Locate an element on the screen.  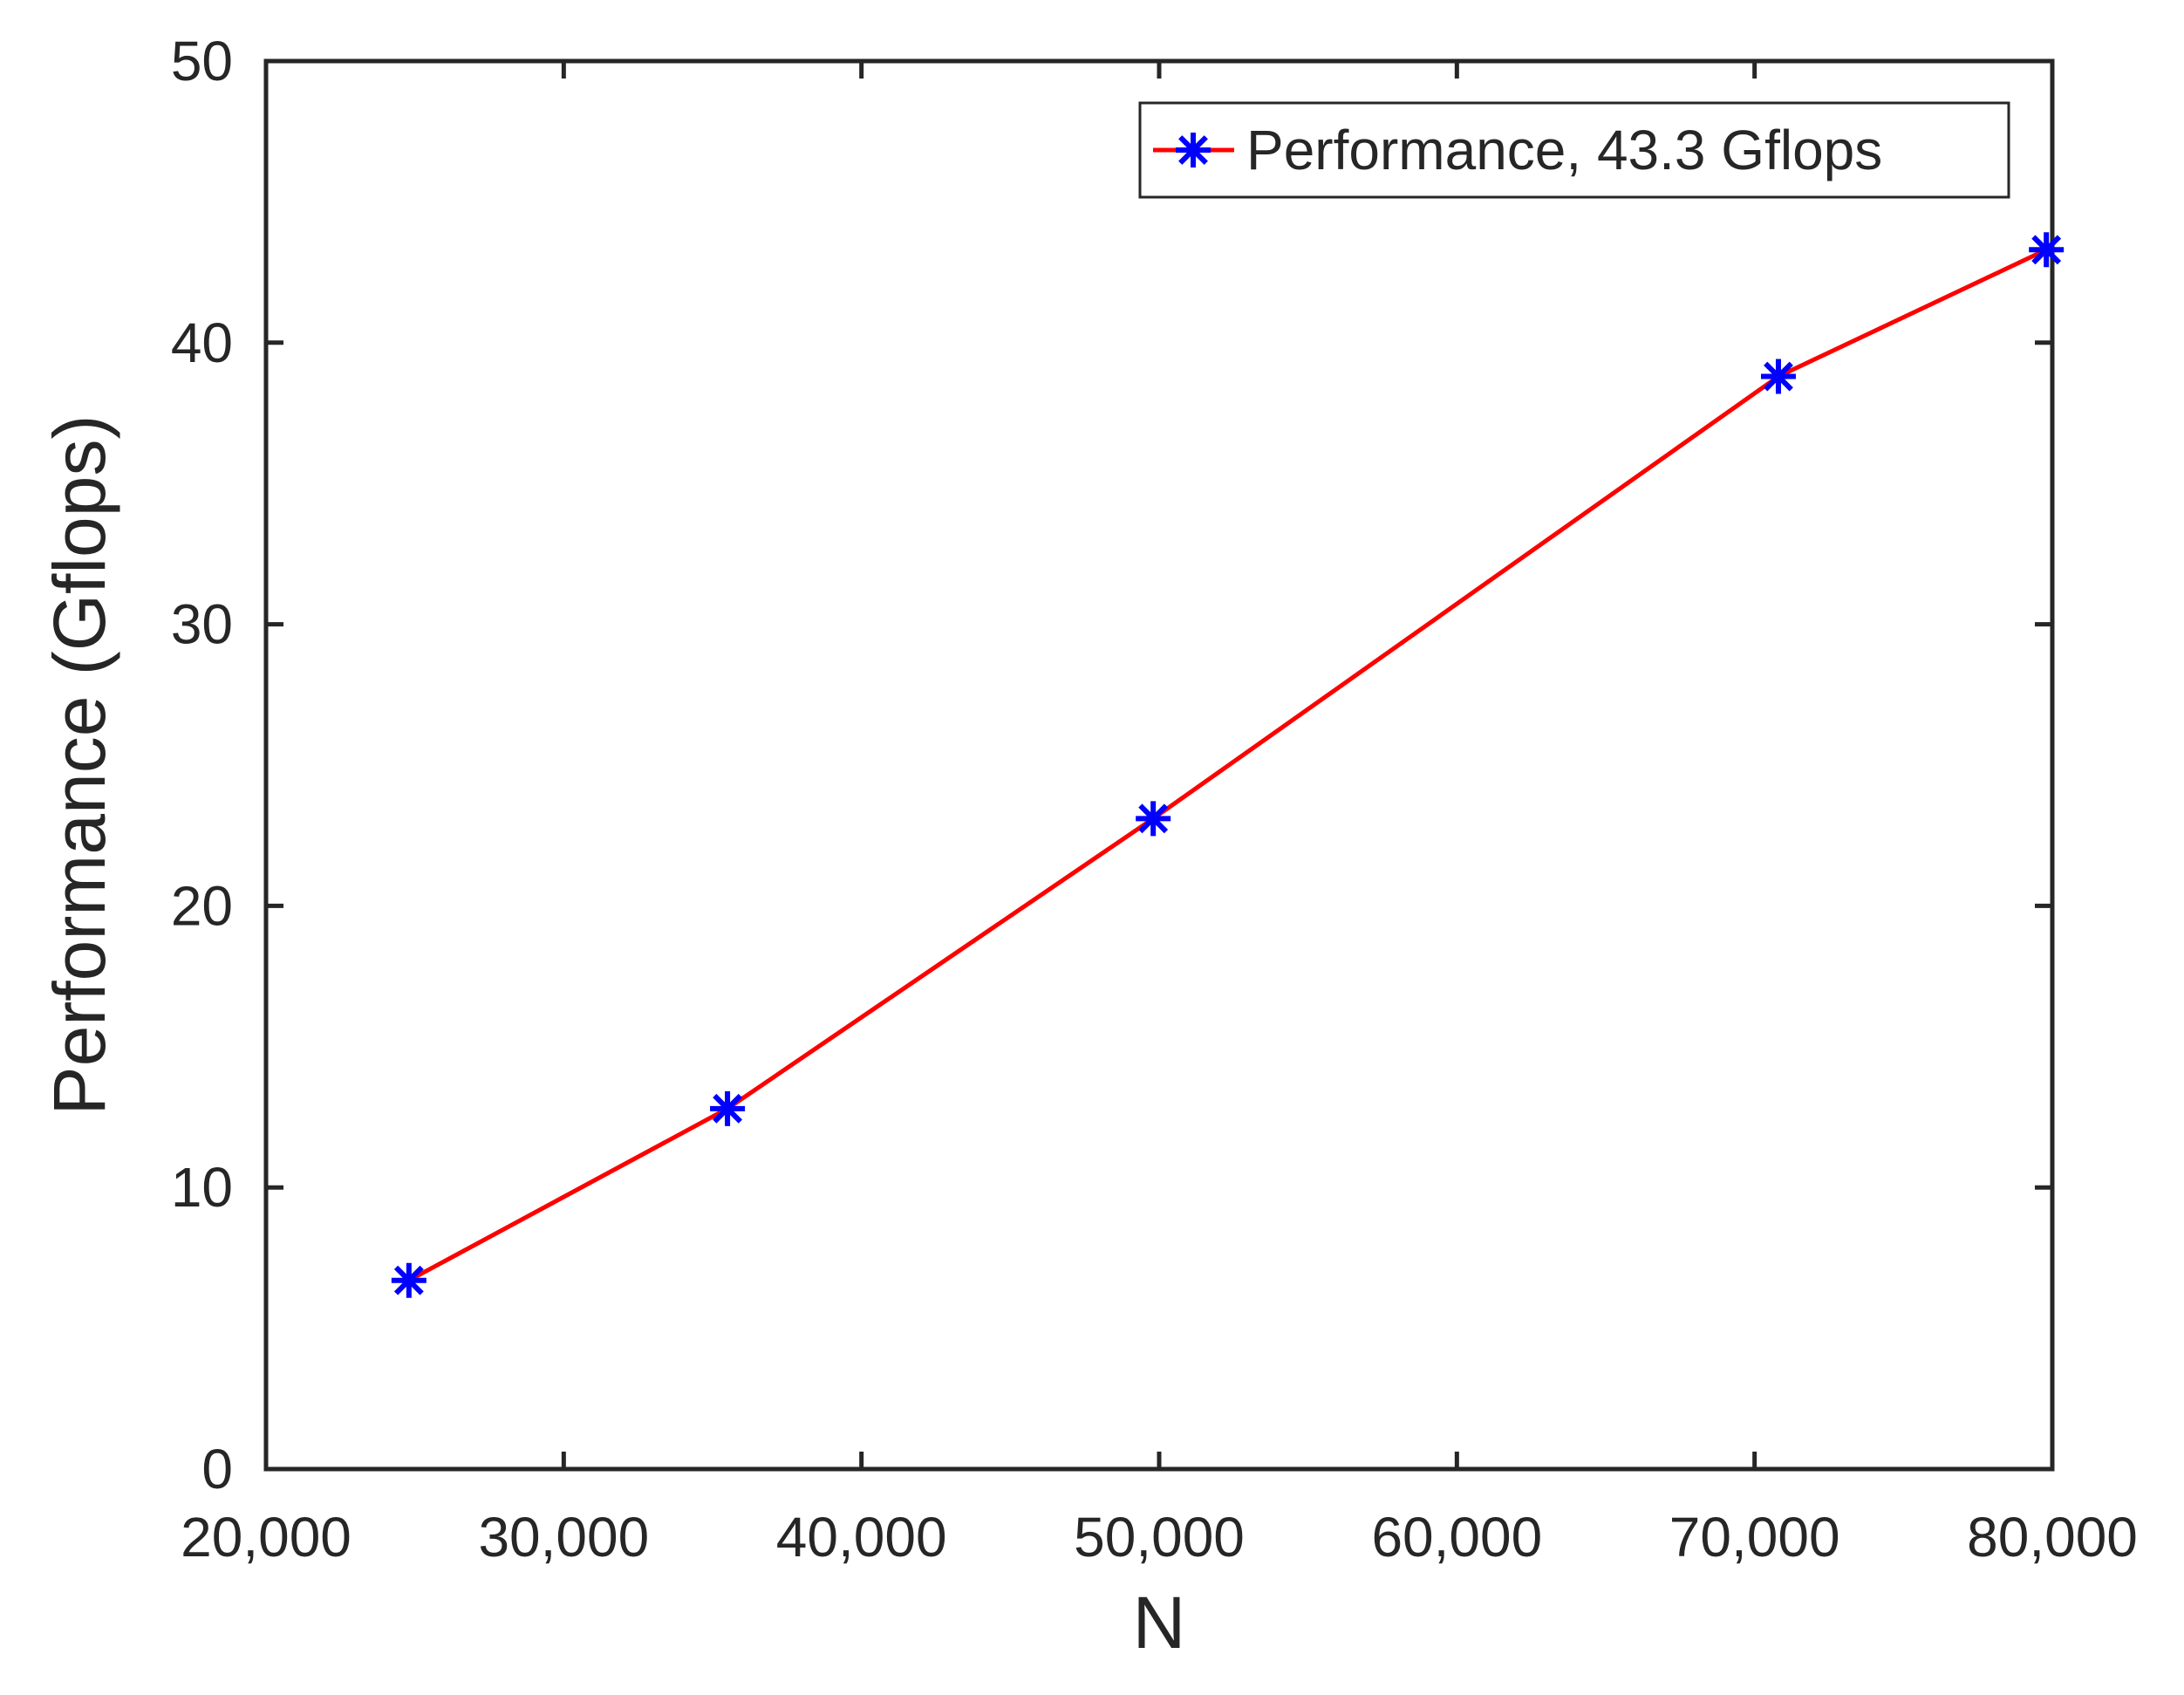
y-tick-label: 20 is located at coordinates (202, 905).